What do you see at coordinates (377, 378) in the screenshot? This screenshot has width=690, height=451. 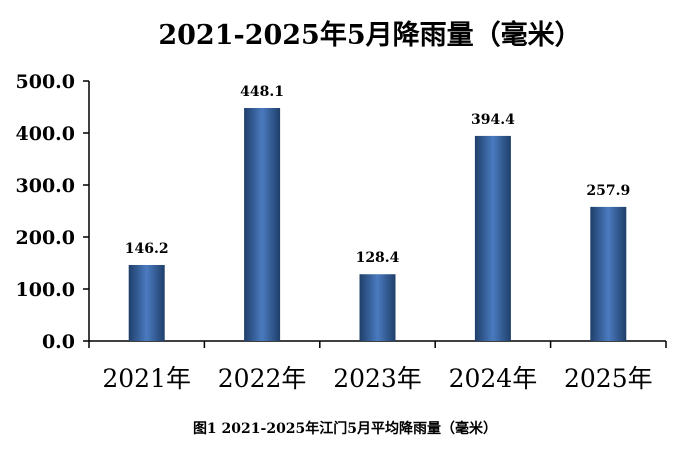 I see `x-tick-label: 2023年` at bounding box center [377, 378].